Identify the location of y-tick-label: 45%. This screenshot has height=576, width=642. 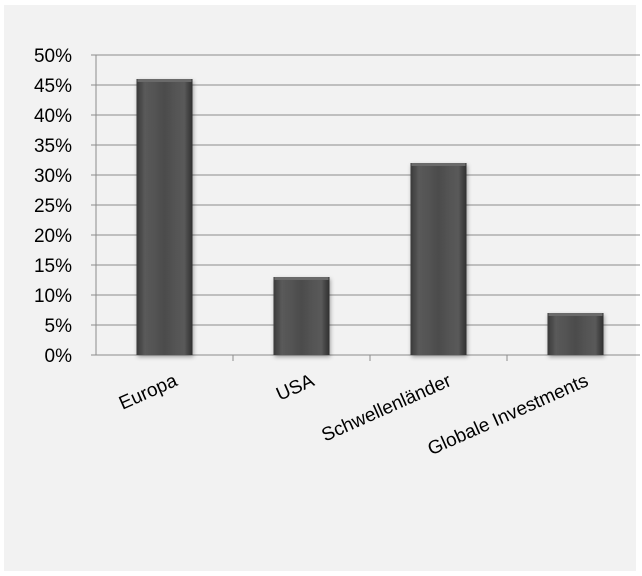
(53, 86).